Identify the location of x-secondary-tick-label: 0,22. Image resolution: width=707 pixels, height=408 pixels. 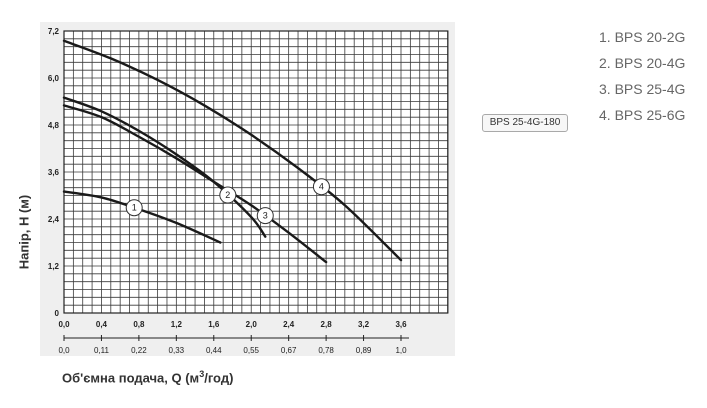
(139, 350).